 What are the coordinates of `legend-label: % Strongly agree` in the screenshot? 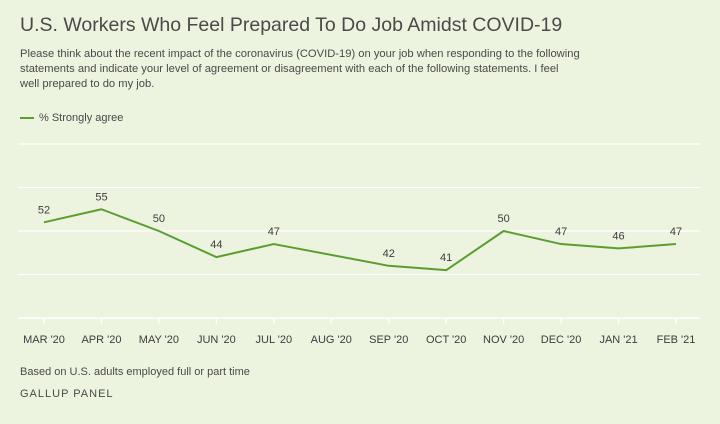 It's located at (81, 118).